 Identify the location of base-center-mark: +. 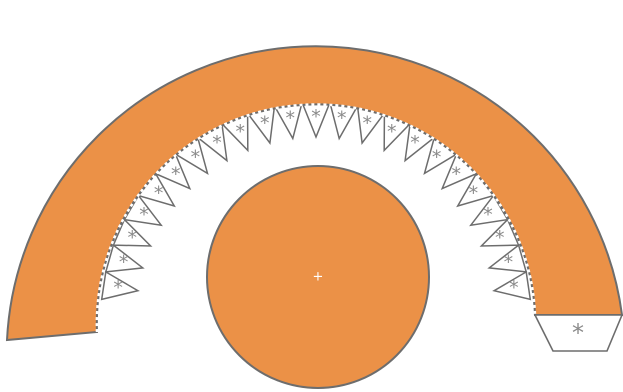
(318, 277).